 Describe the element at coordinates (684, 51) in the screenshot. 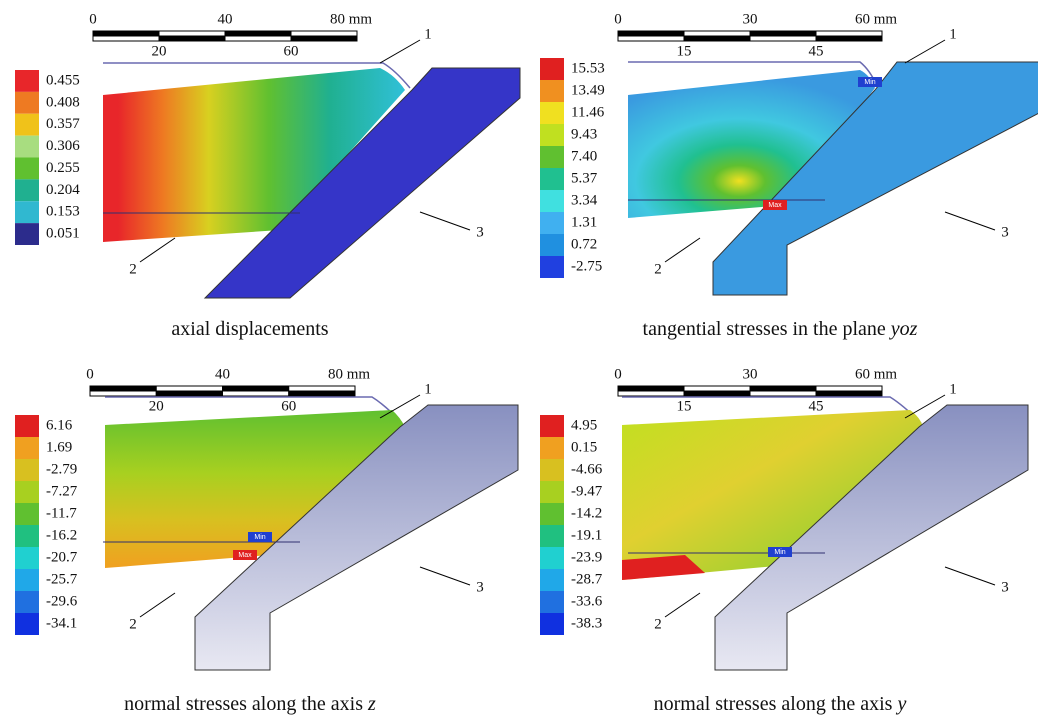

I see `scale-label: 15` at that location.